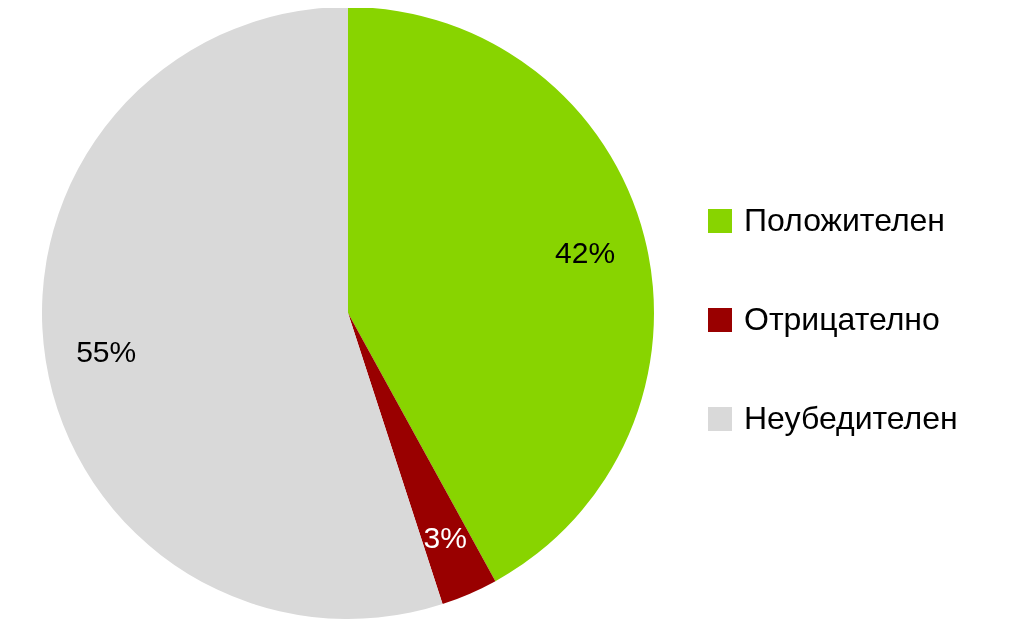 This screenshot has height=639, width=1024. I want to click on pie-slice, so click(422, 459).